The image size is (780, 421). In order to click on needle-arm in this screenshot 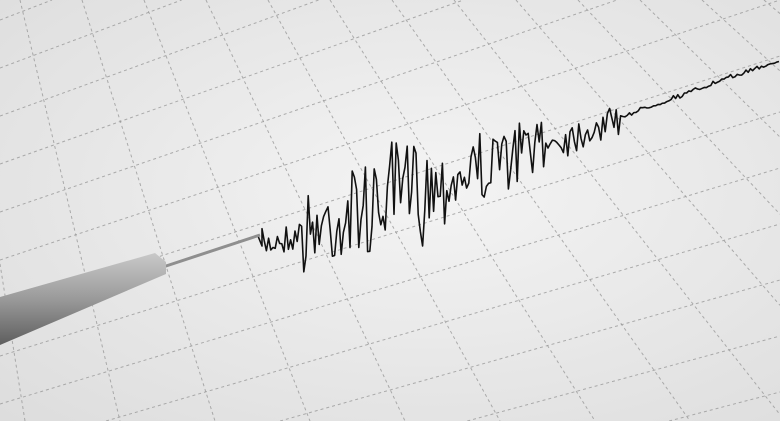, I will do `click(83, 299)`.